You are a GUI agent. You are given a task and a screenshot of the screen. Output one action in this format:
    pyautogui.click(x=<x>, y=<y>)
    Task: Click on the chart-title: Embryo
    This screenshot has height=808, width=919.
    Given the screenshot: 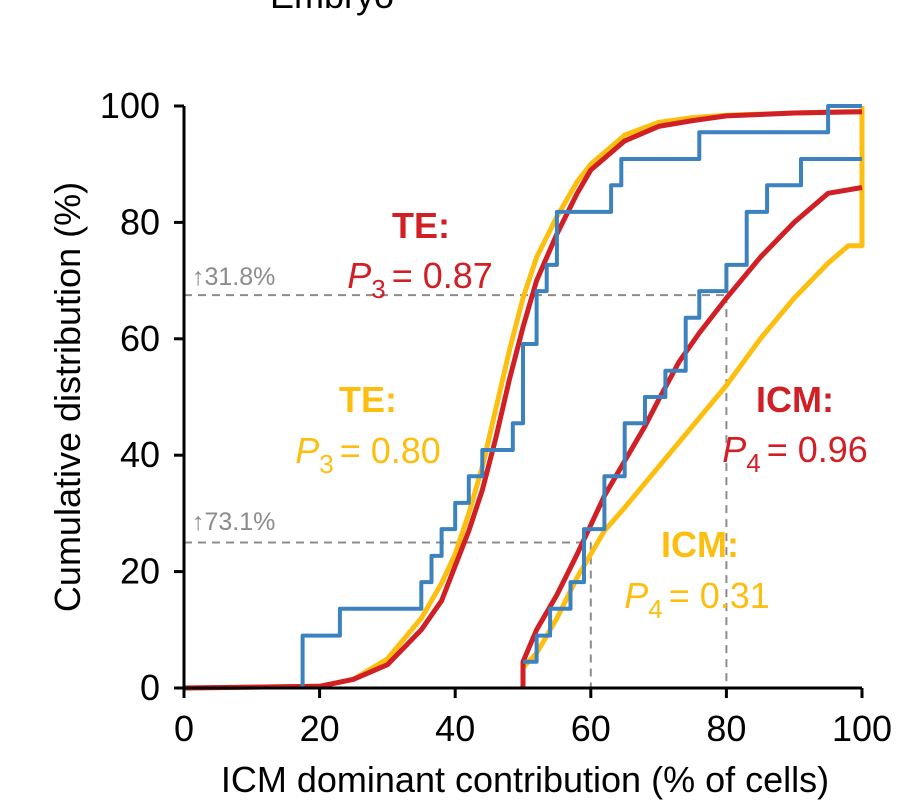 What is the action you would take?
    pyautogui.click(x=332, y=8)
    